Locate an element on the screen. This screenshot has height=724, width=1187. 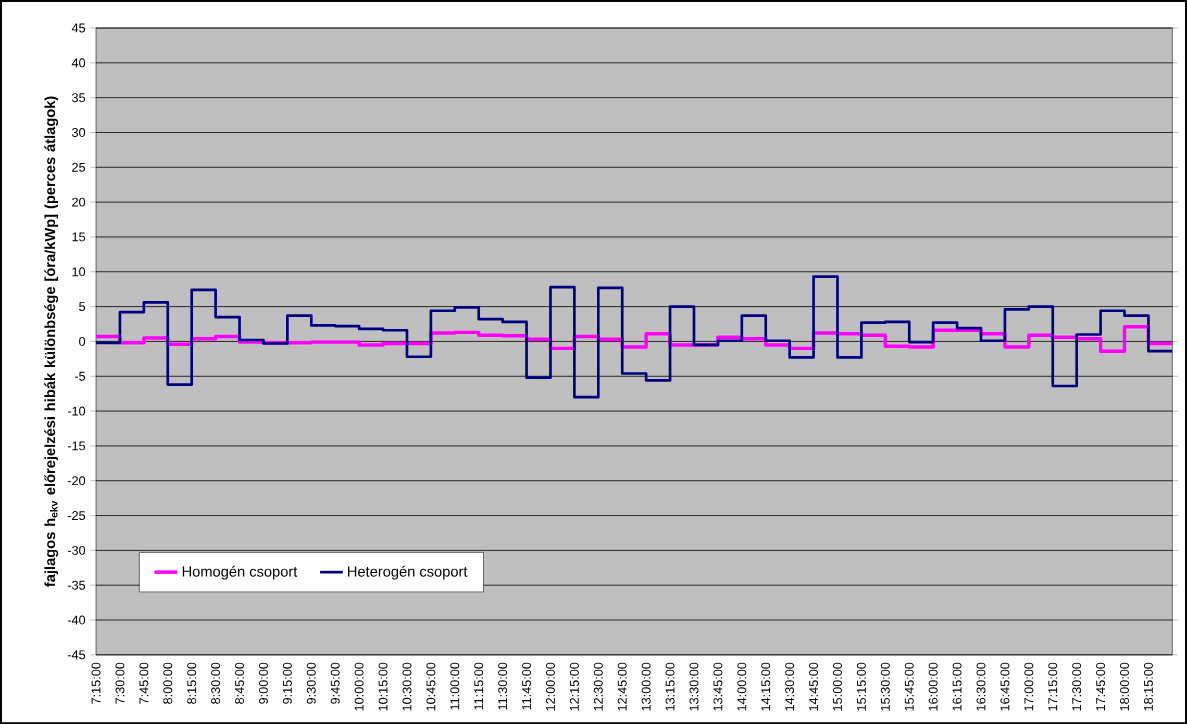
x-tick-label: 7:45:00 is located at coordinates (144, 683).